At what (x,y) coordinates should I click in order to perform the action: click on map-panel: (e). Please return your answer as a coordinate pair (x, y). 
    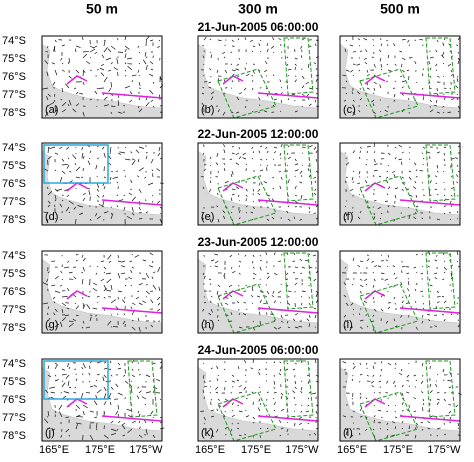
    Looking at the image, I should click on (258, 184).